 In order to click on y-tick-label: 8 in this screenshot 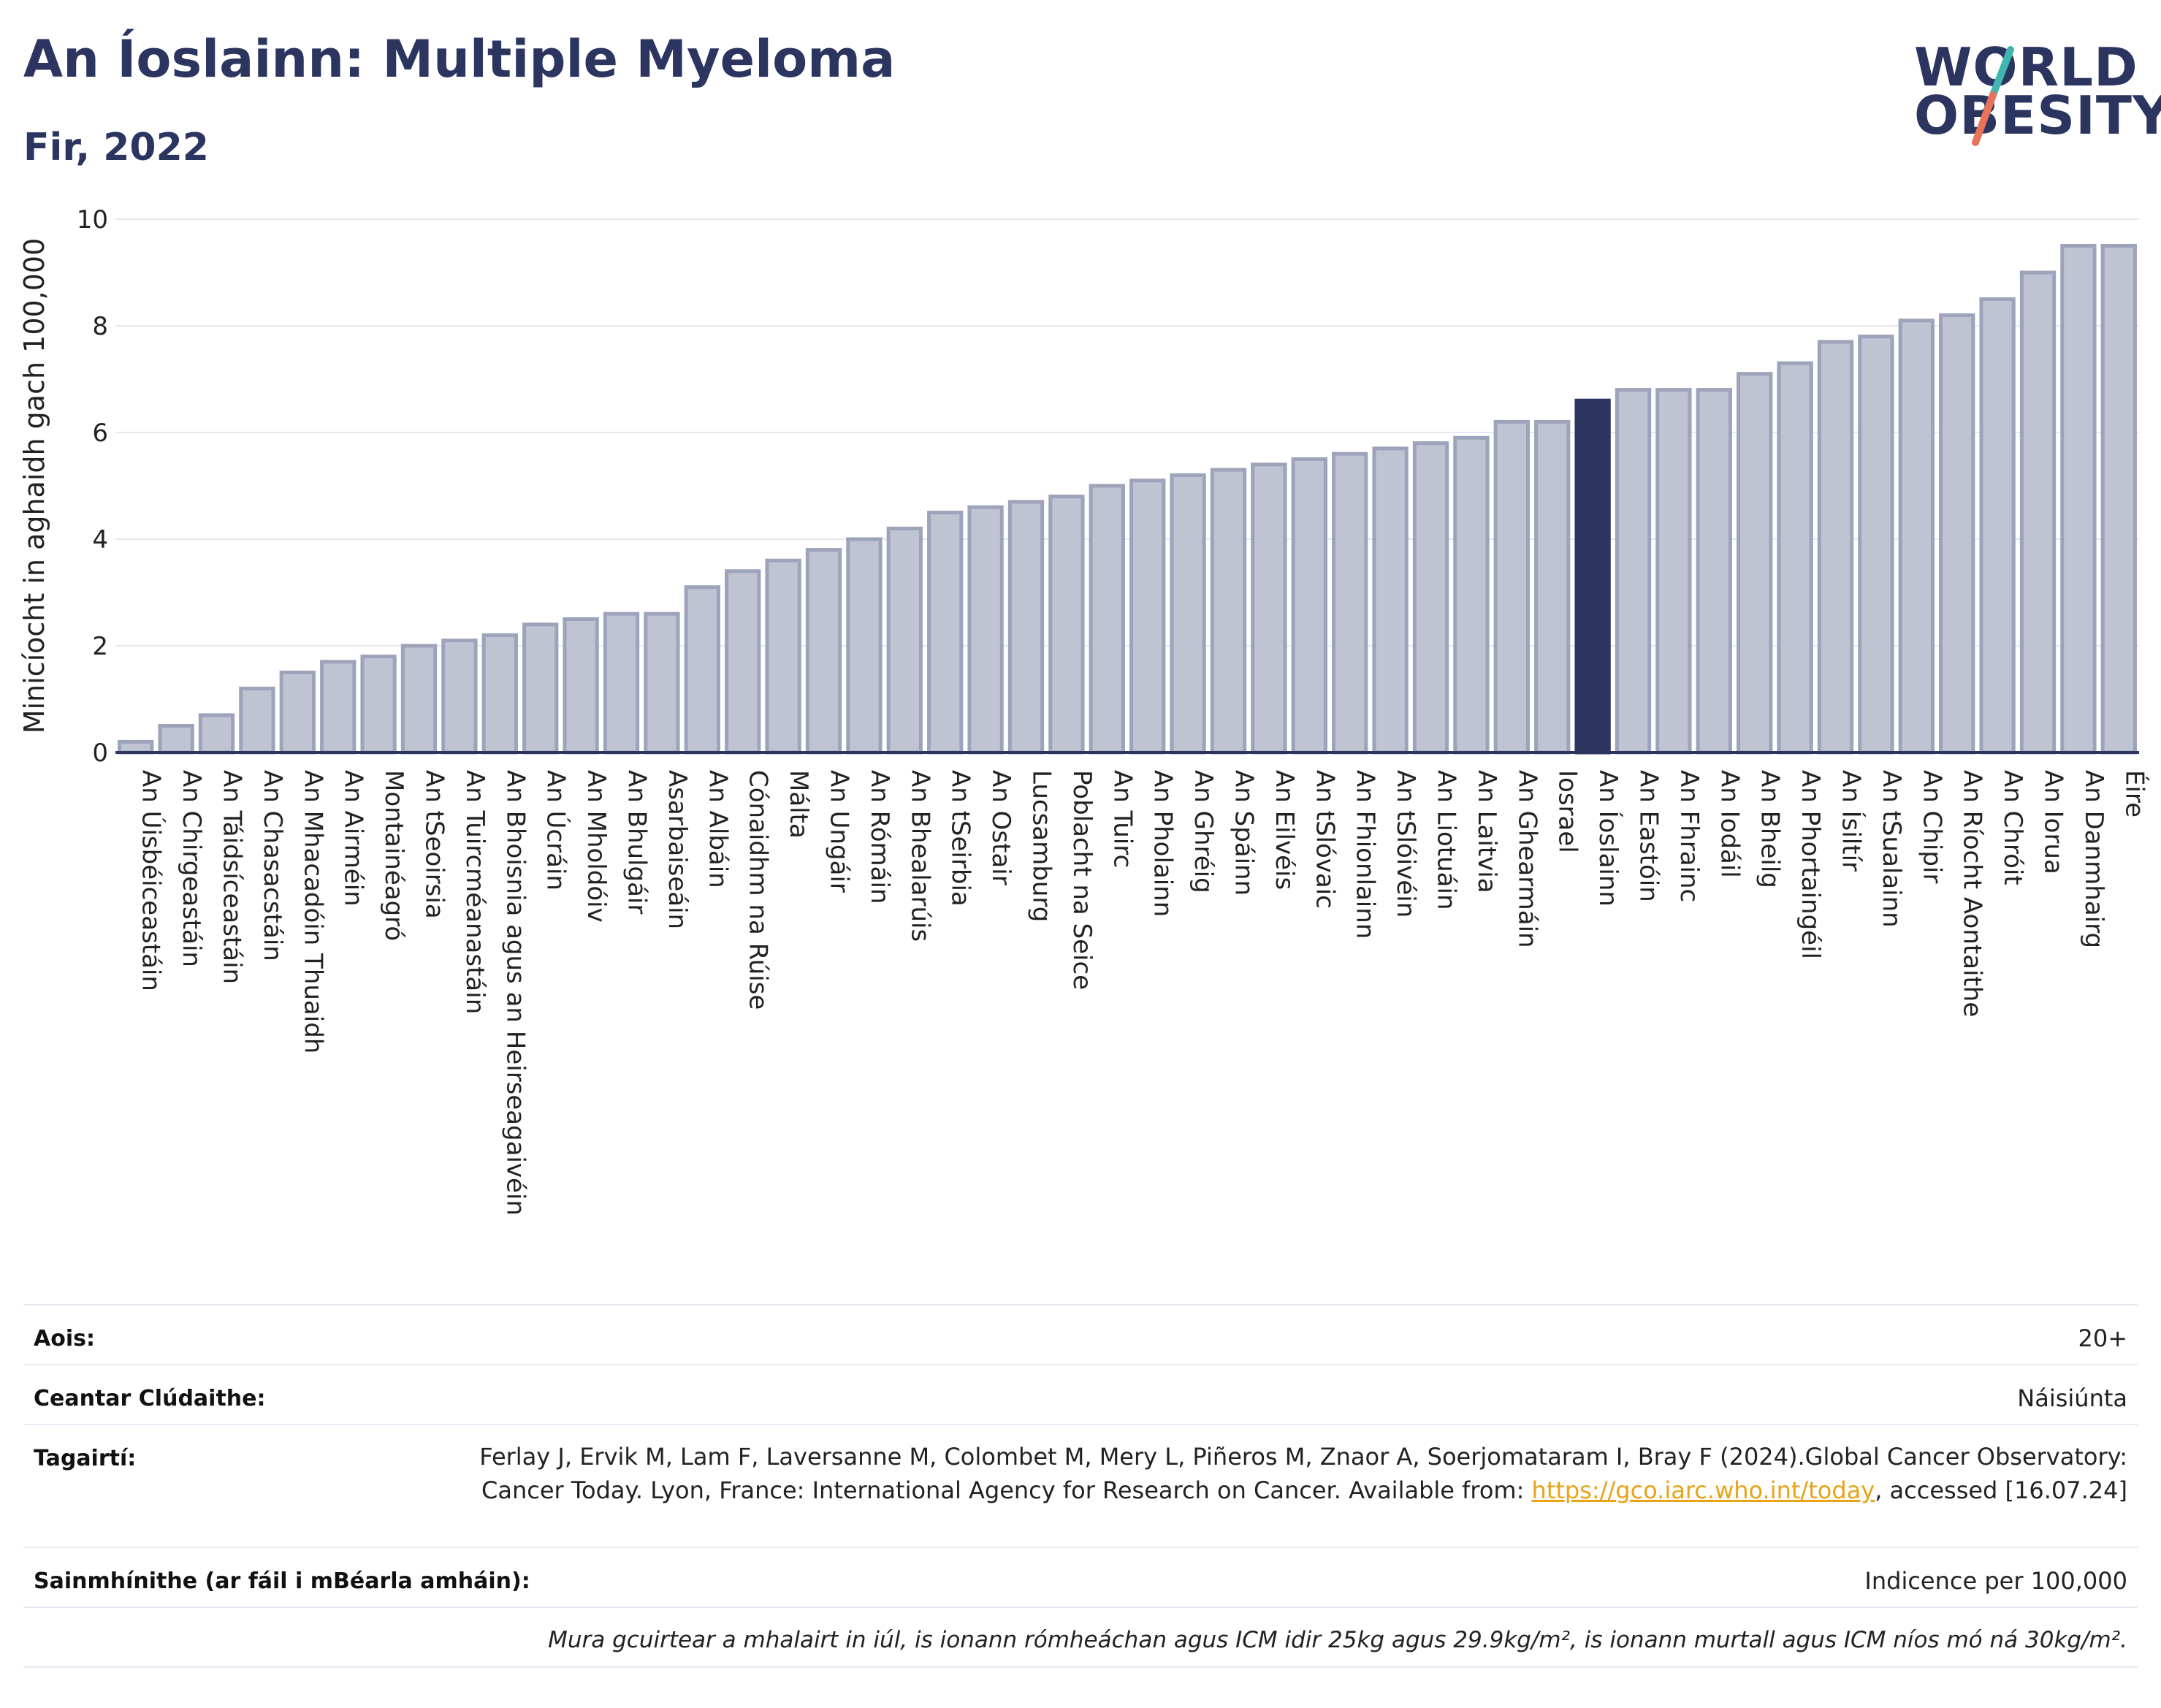, I will do `click(100, 326)`.